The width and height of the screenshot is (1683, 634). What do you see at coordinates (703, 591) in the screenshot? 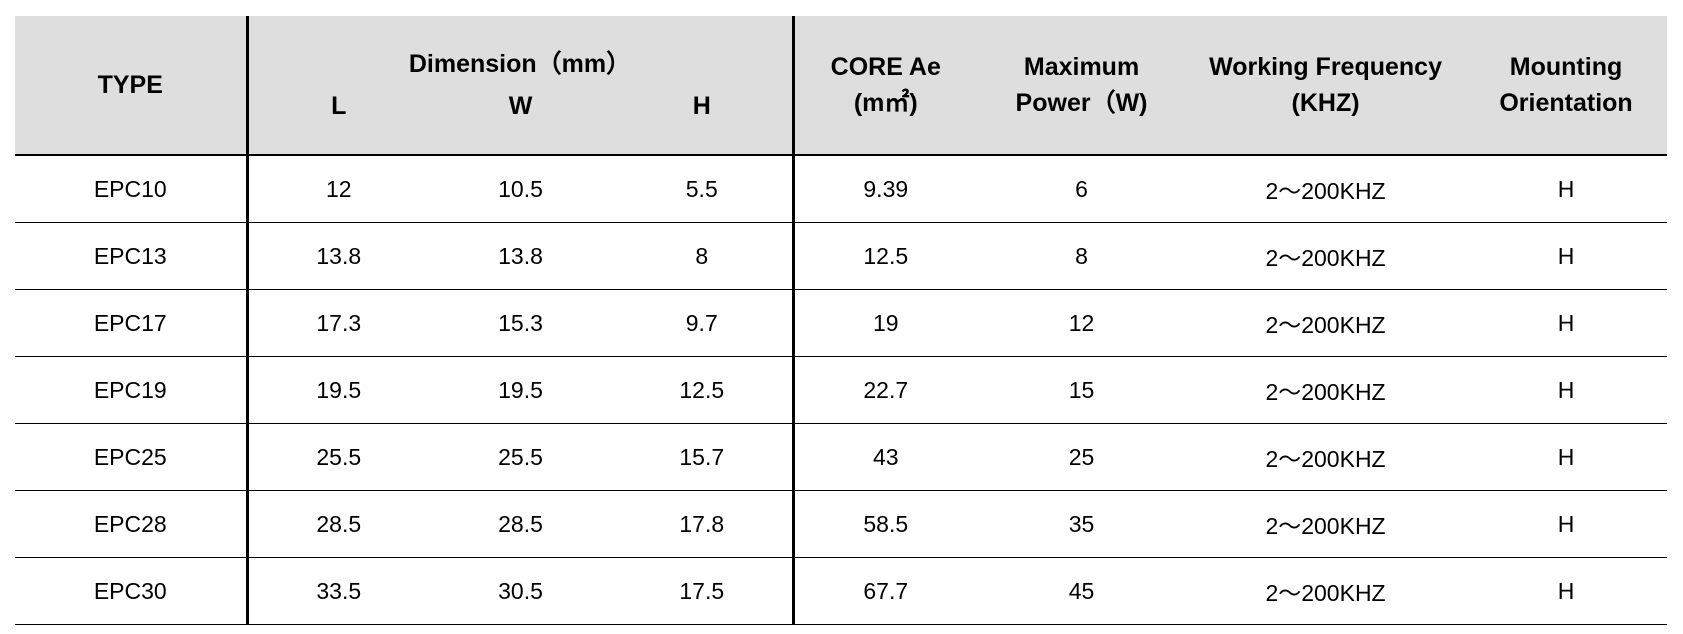
I see `table-cell: 17.5` at bounding box center [703, 591].